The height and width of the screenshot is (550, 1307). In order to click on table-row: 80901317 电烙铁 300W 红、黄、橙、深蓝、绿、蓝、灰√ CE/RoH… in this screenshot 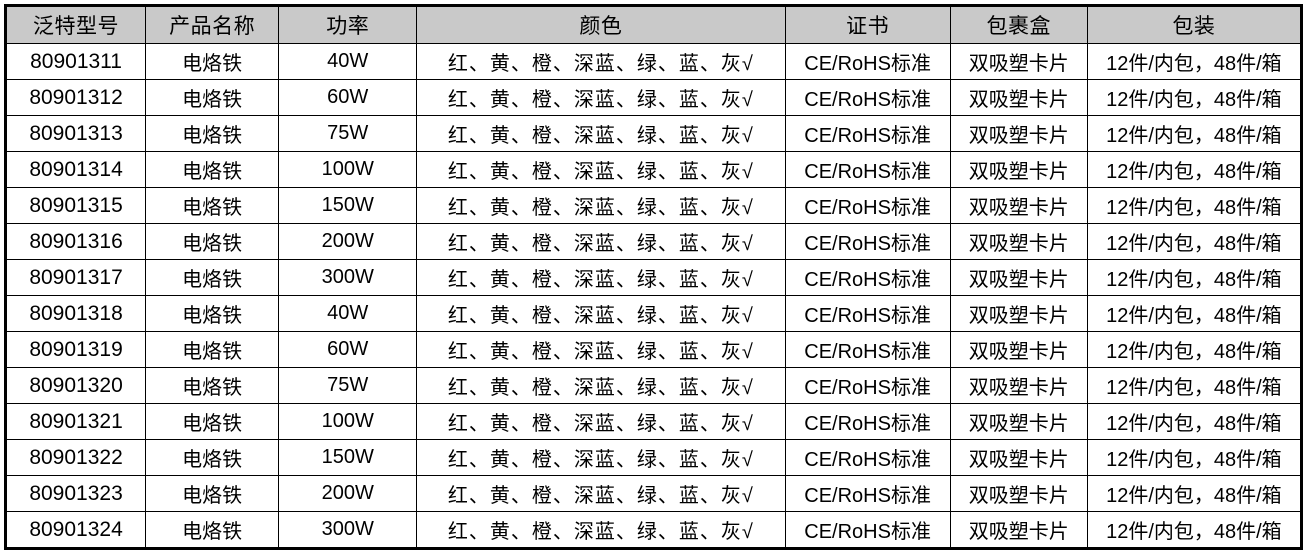, I will do `click(653, 277)`.